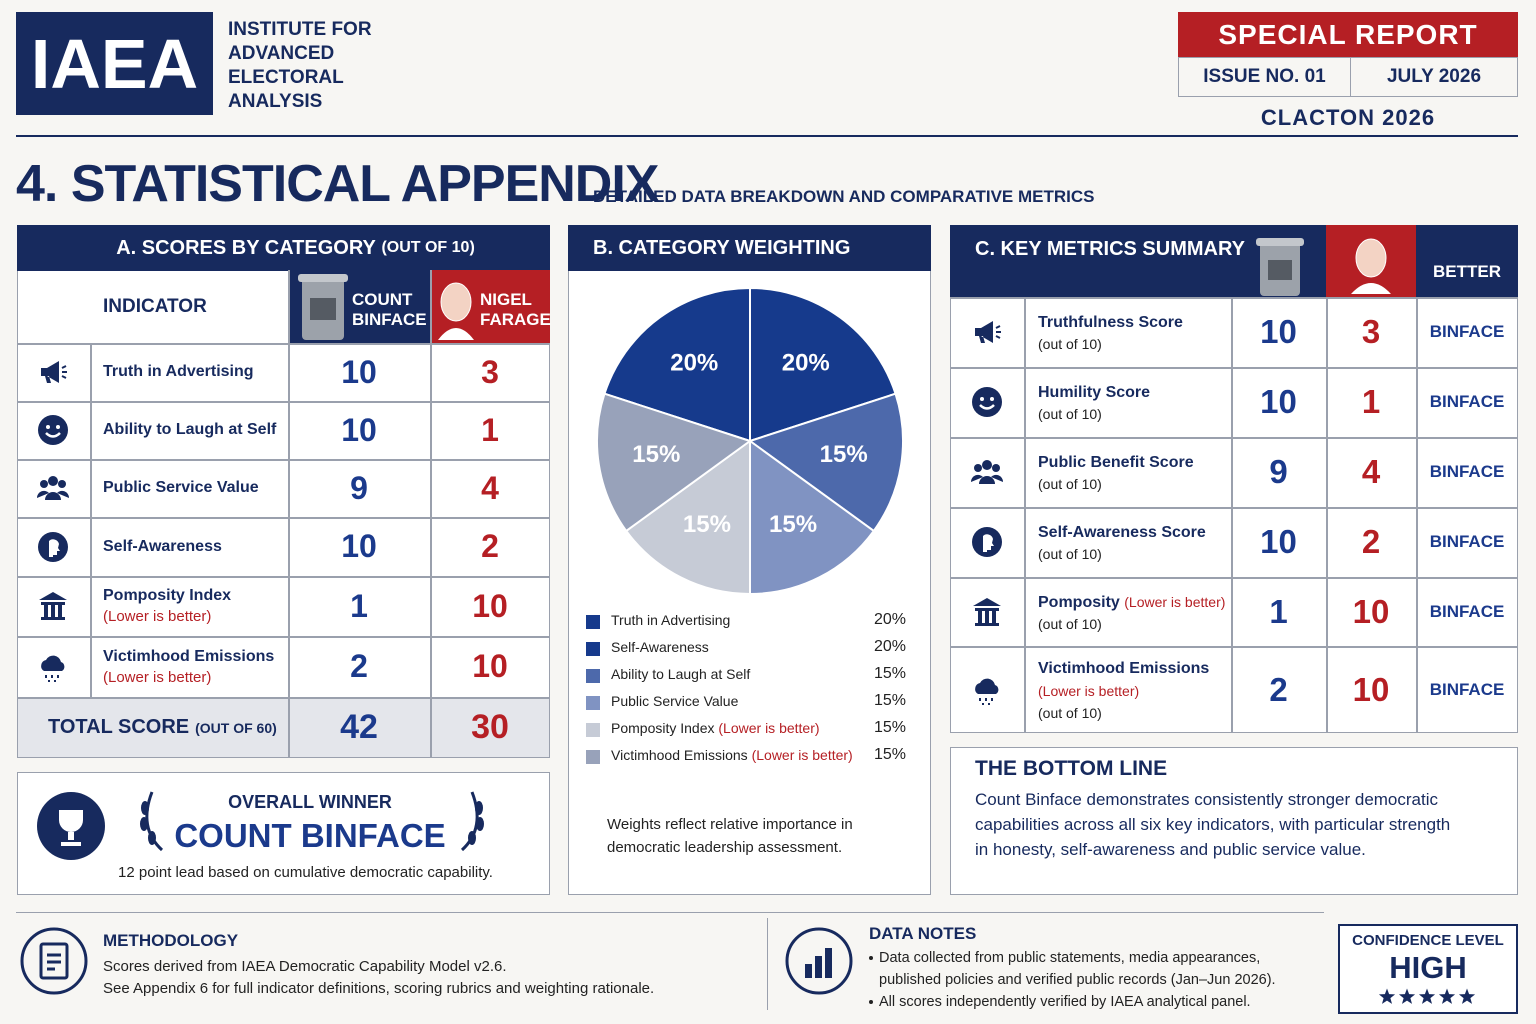 This screenshot has width=1536, height=1024. What do you see at coordinates (663, 728) in the screenshot?
I see `legend-name: Pomposity Index` at bounding box center [663, 728].